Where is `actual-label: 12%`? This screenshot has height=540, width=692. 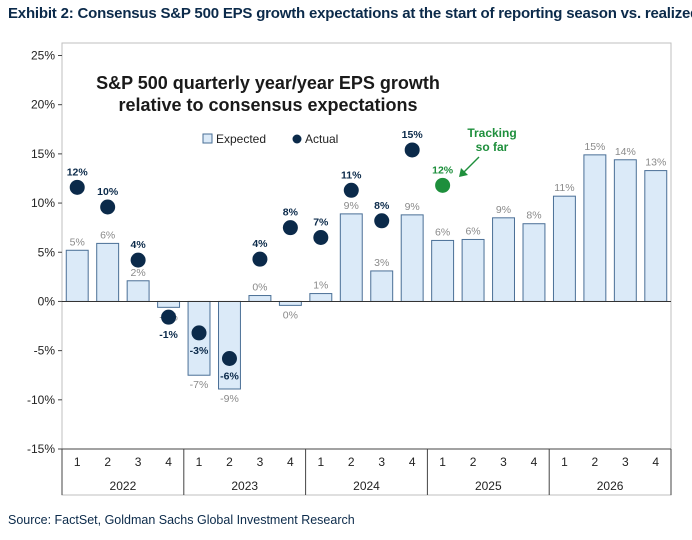 actual-label: 12% is located at coordinates (78, 172).